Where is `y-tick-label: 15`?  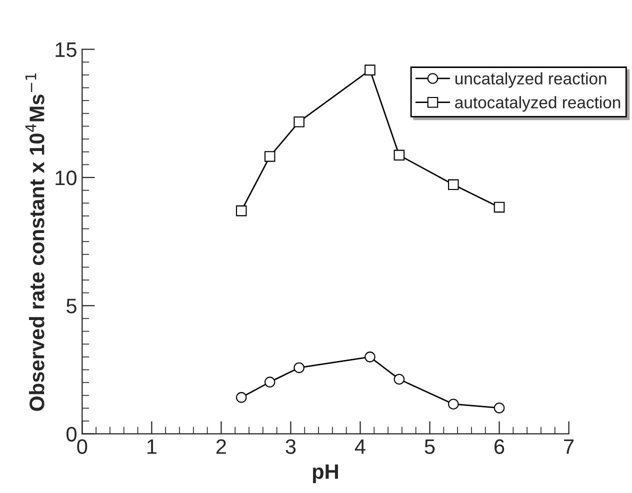 y-tick-label: 15 is located at coordinates (66, 50).